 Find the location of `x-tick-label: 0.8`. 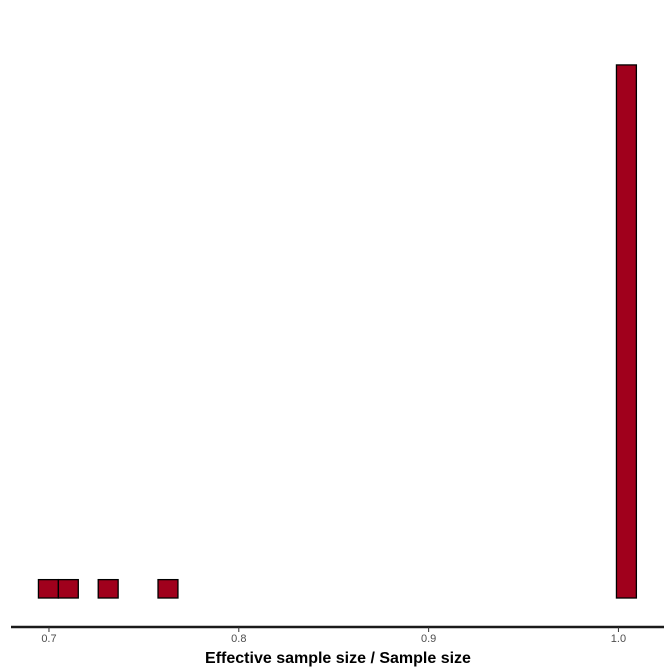

x-tick-label: 0.8 is located at coordinates (238, 639).